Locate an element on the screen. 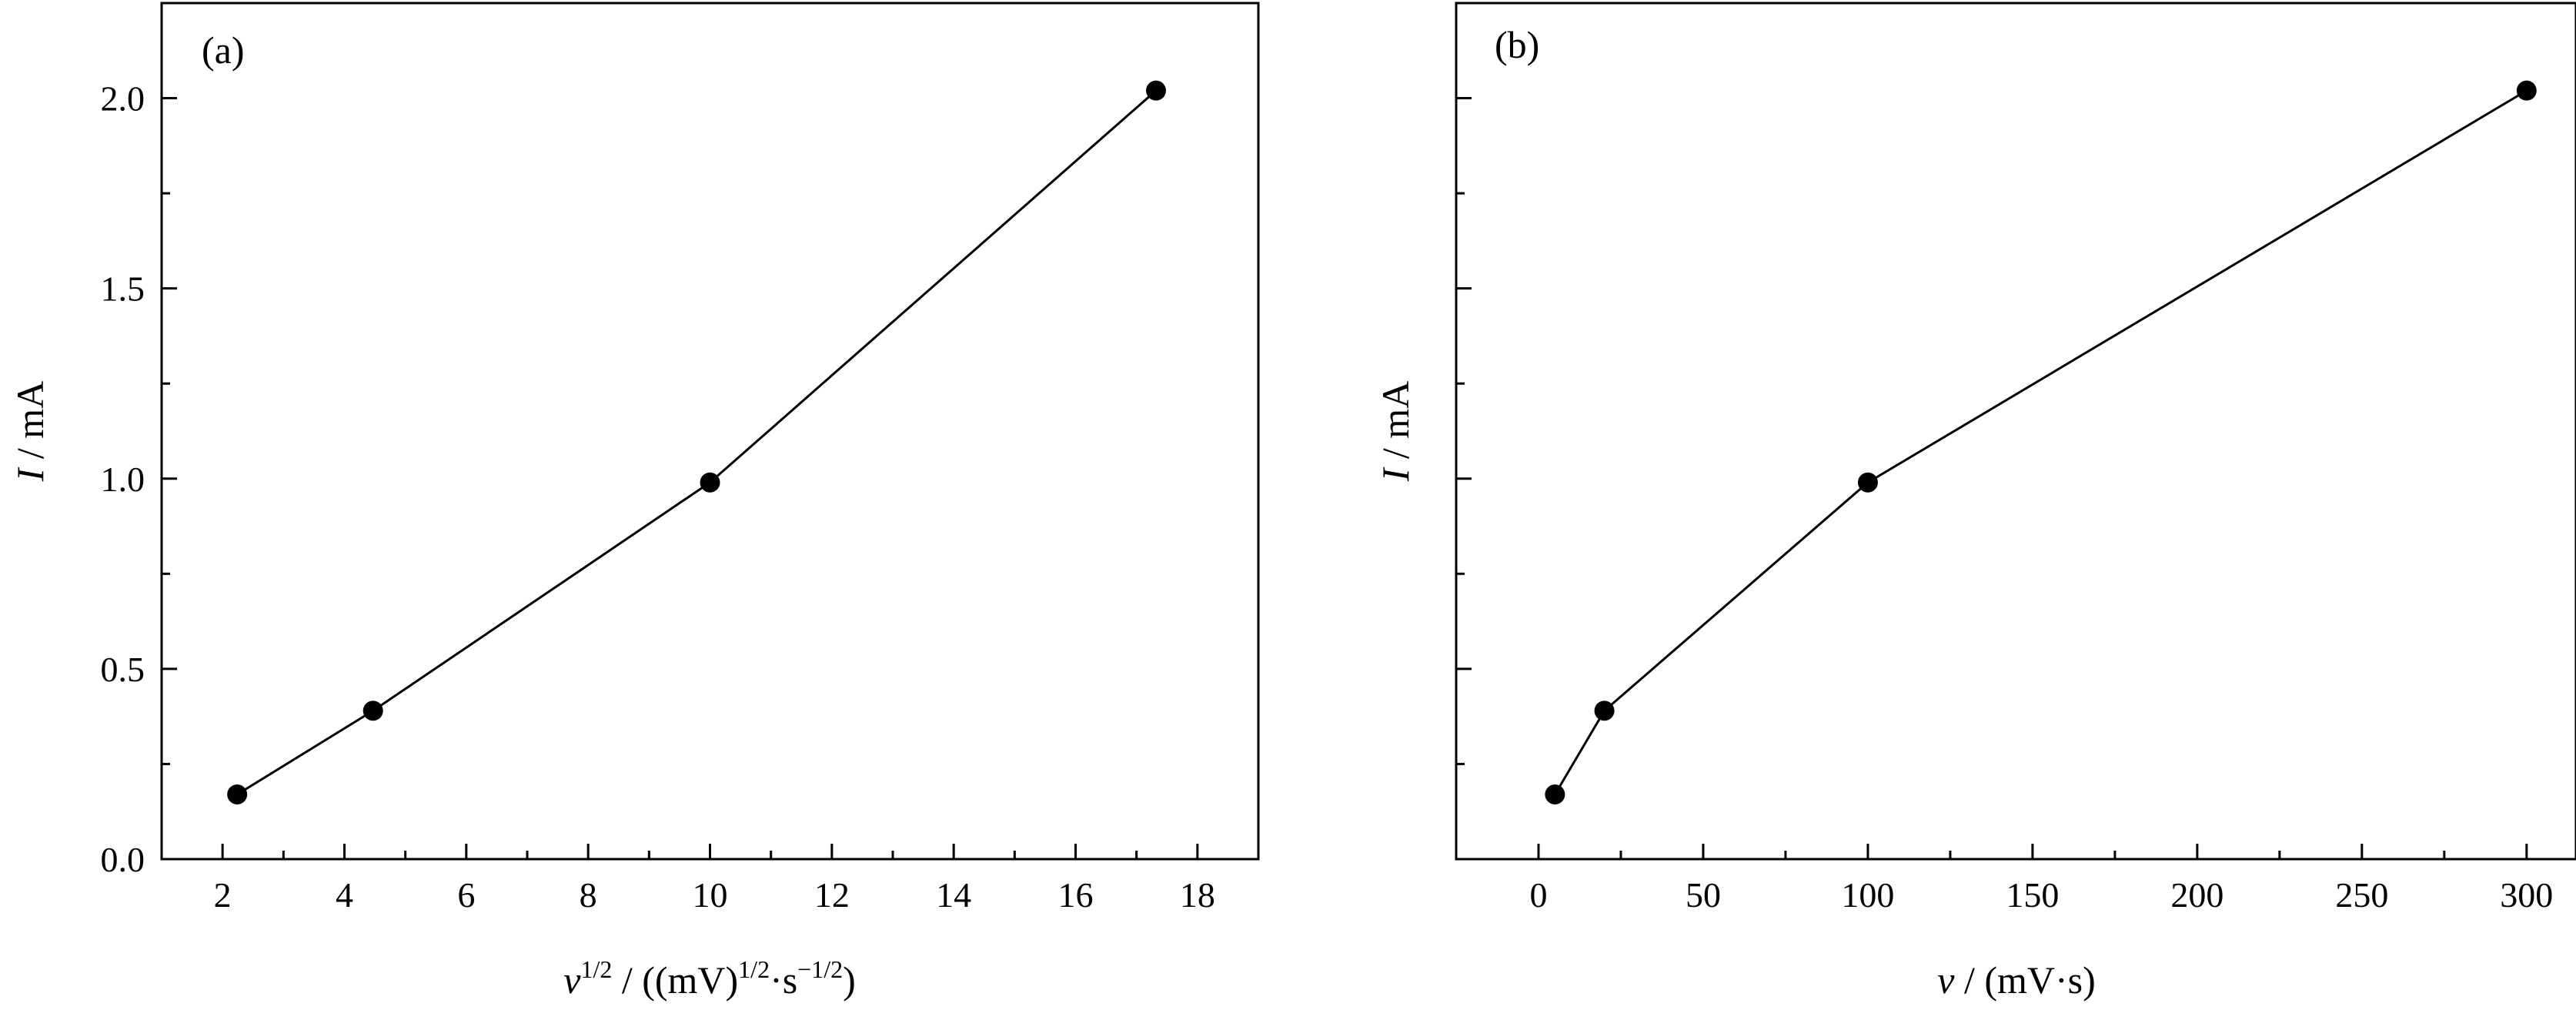 The height and width of the screenshot is (1010, 2576). y-axis-var-a: I is located at coordinates (30, 474).